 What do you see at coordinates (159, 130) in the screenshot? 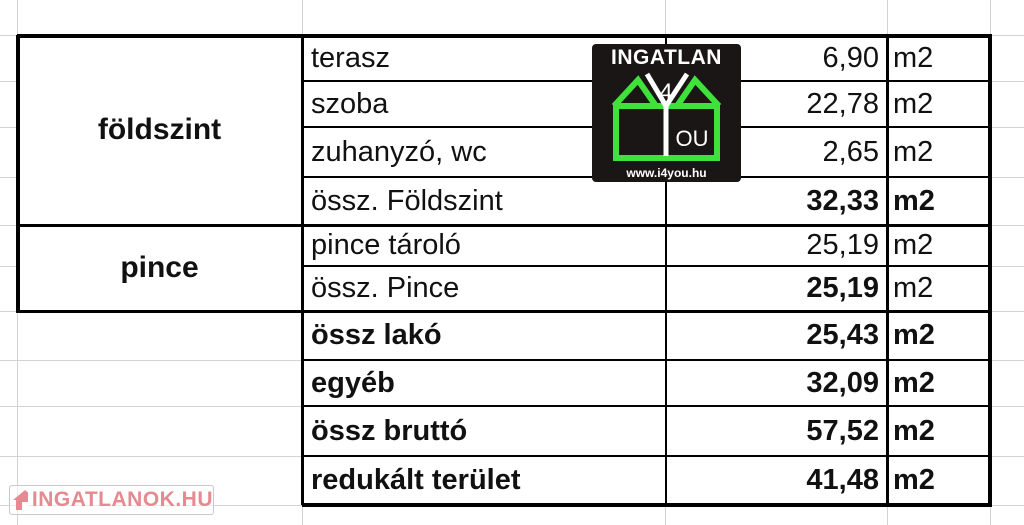
I see `group-label-foldszint: földszint` at bounding box center [159, 130].